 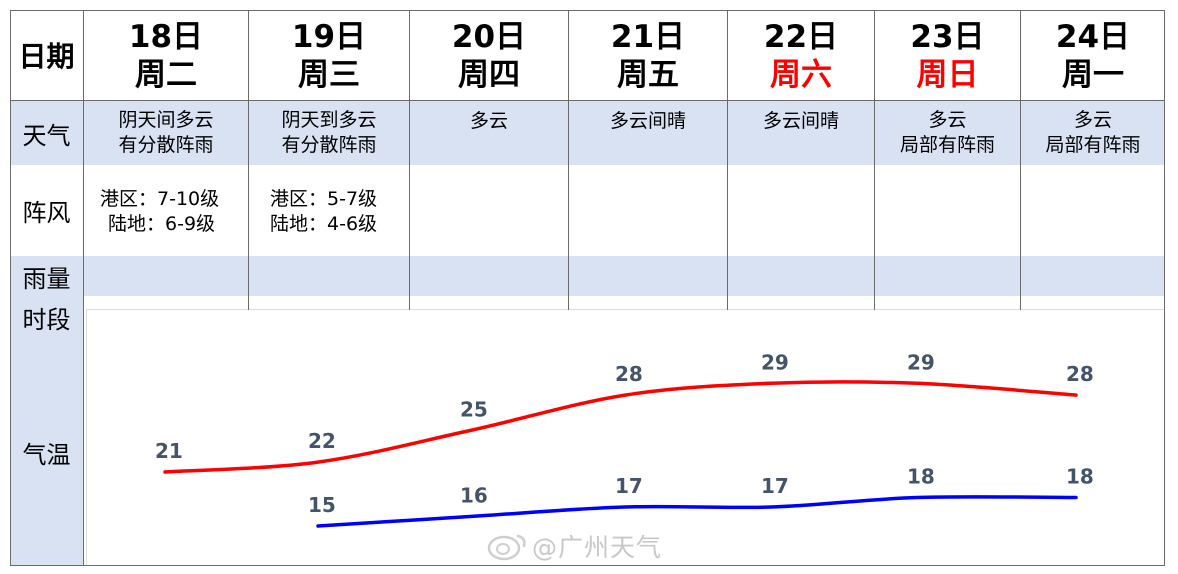 I want to click on label-column-divider, so click(x=83, y=288).